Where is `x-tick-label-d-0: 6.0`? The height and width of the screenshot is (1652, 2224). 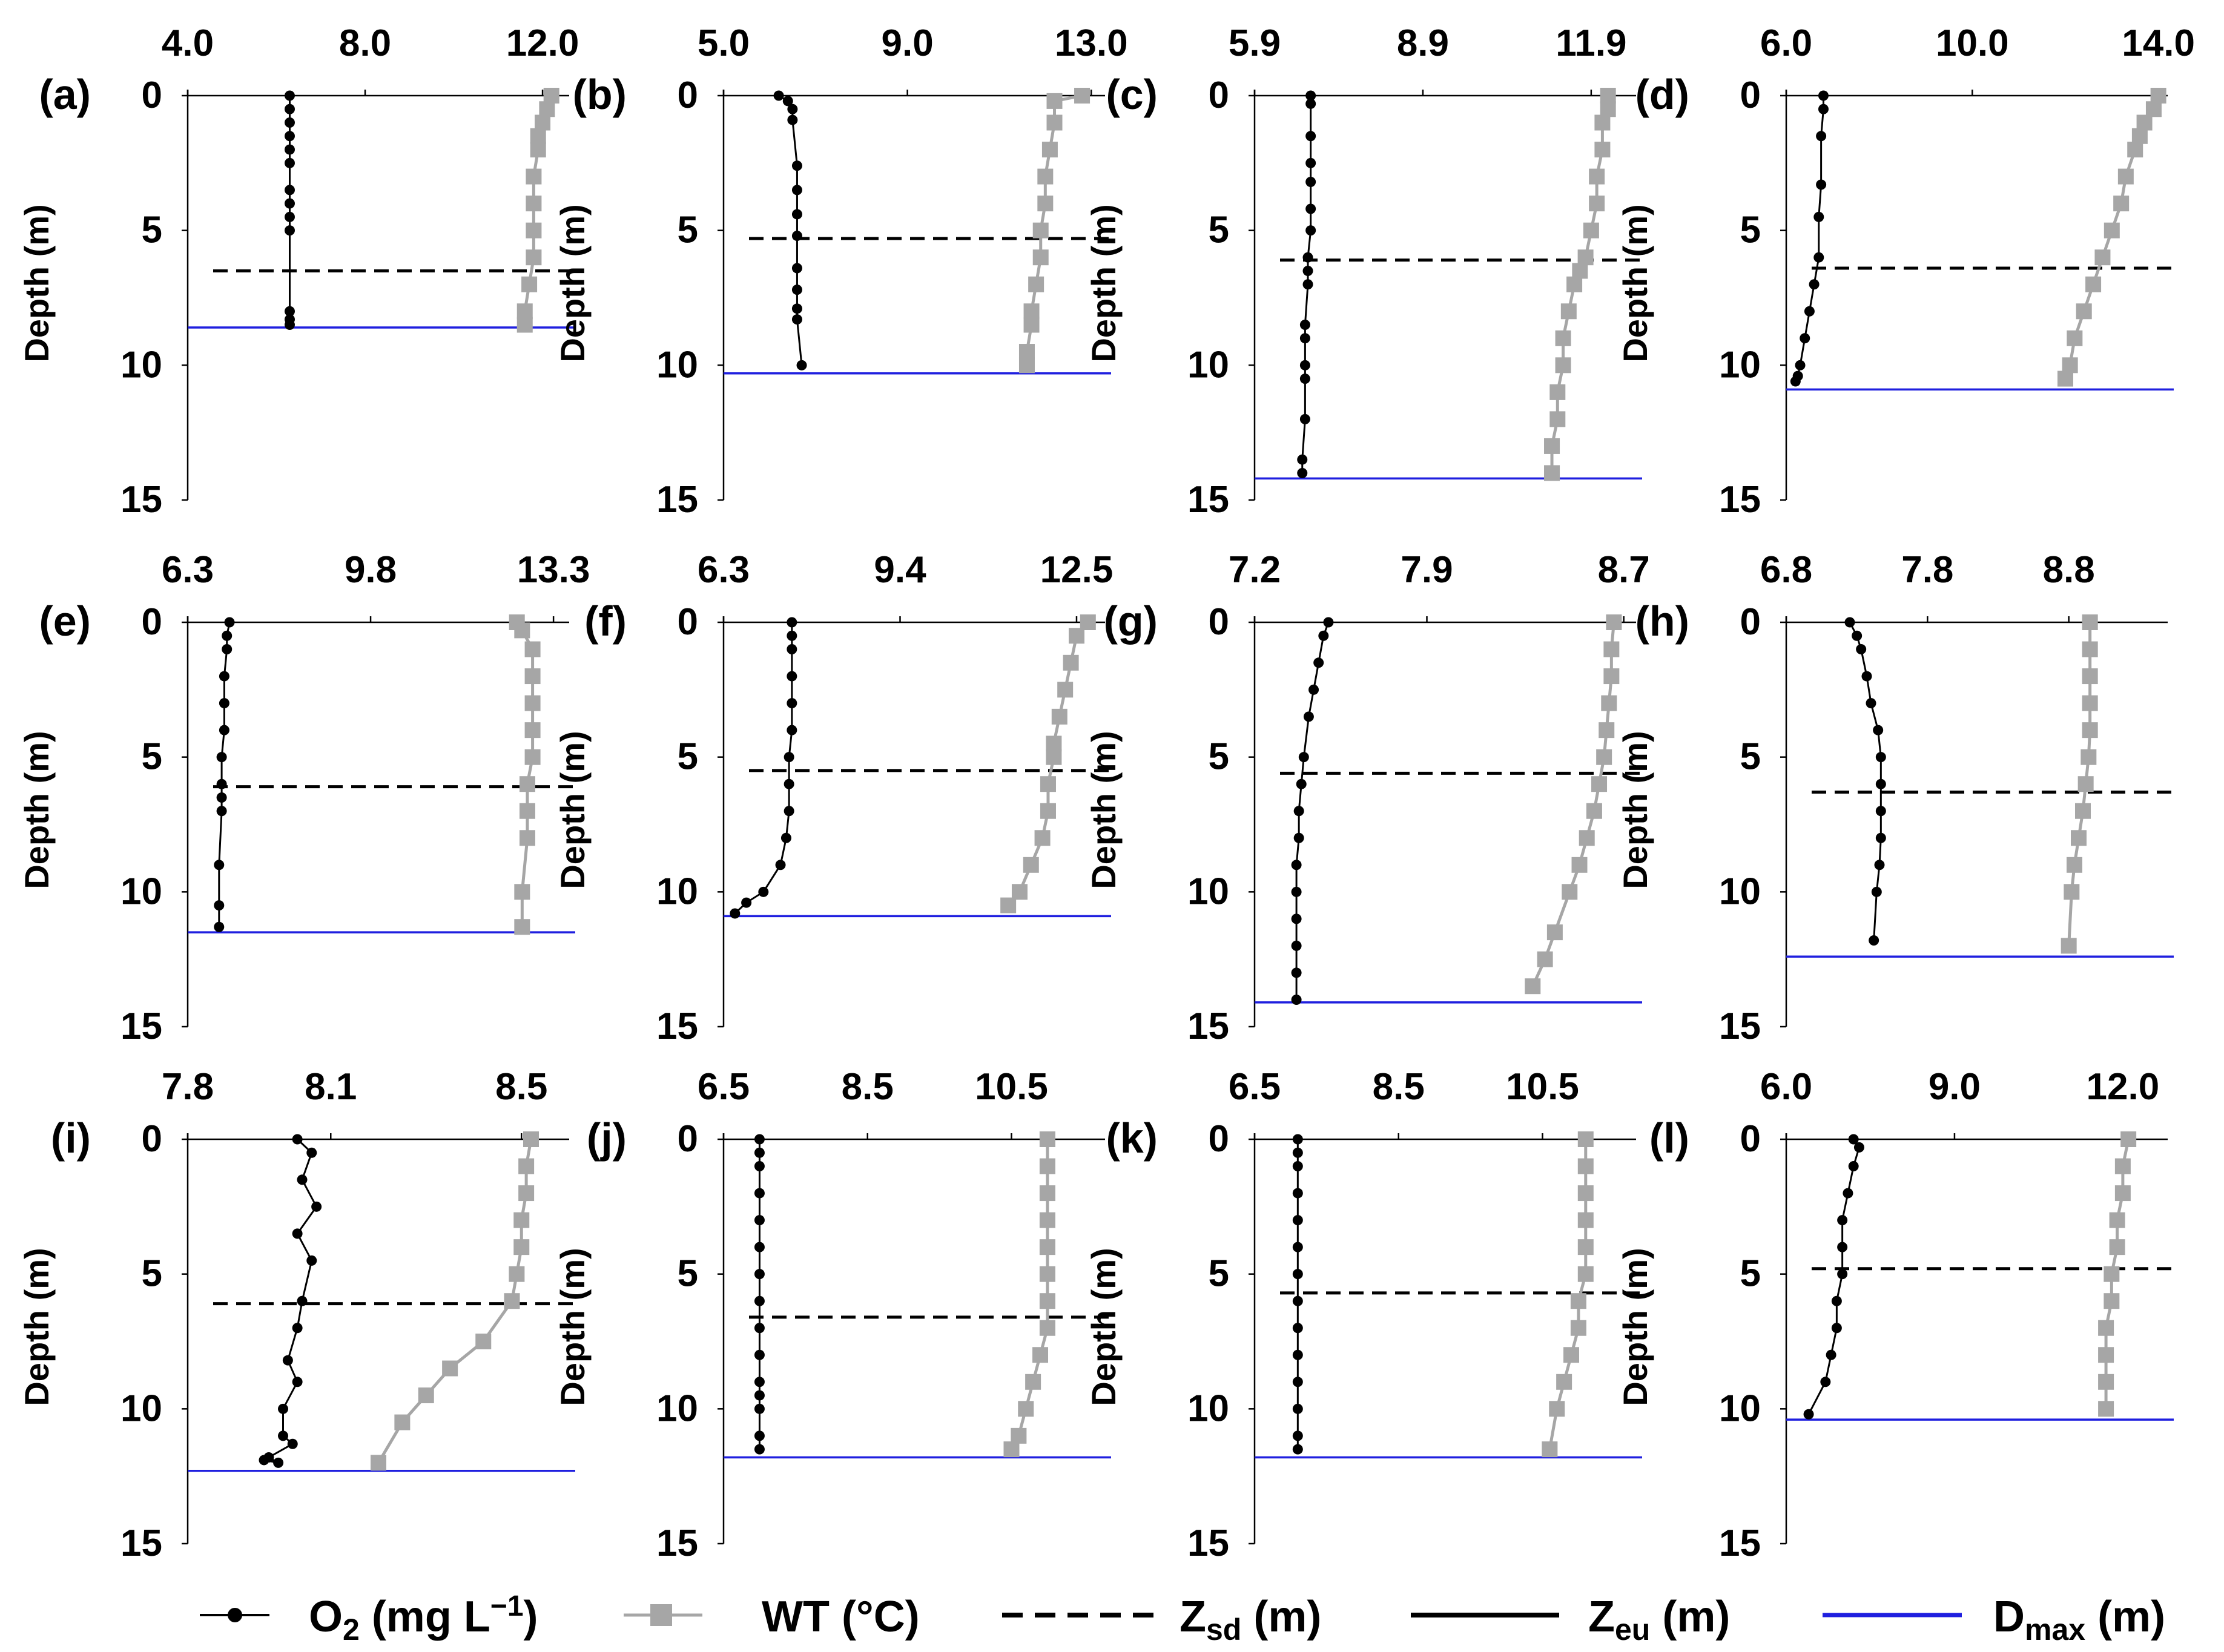
x-tick-label-d-0: 6.0 is located at coordinates (1786, 43).